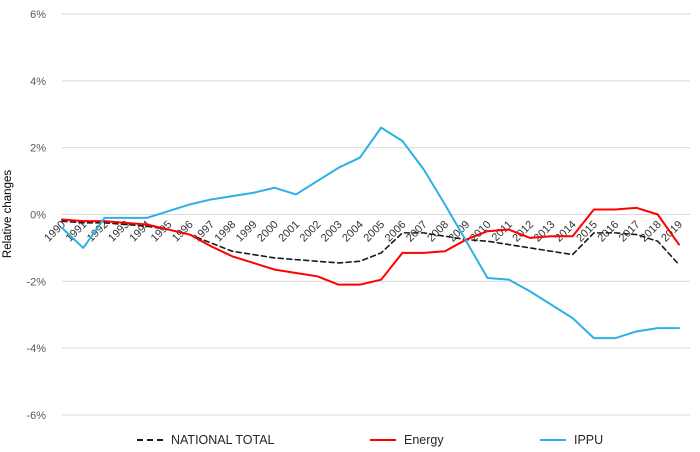 This screenshot has height=452, width=700. Describe the element at coordinates (651, 232) in the screenshot. I see `x-axis-tick-label: 2018` at that location.